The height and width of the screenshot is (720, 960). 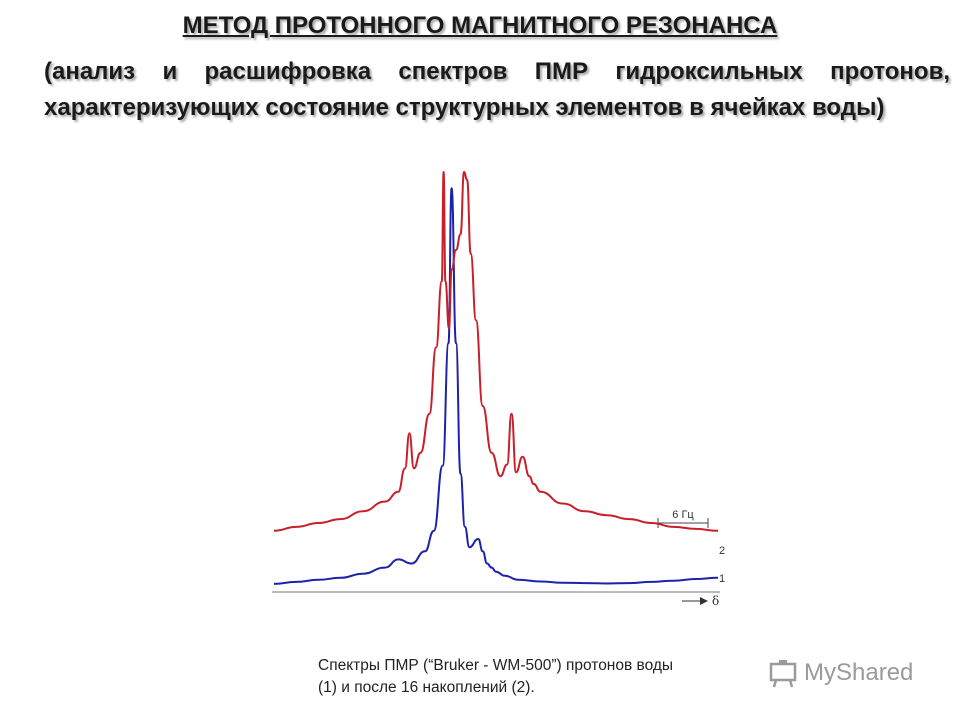 I want to click on caption-line-2: (1) и после 16 накоплений (2)., so click(x=426, y=687).